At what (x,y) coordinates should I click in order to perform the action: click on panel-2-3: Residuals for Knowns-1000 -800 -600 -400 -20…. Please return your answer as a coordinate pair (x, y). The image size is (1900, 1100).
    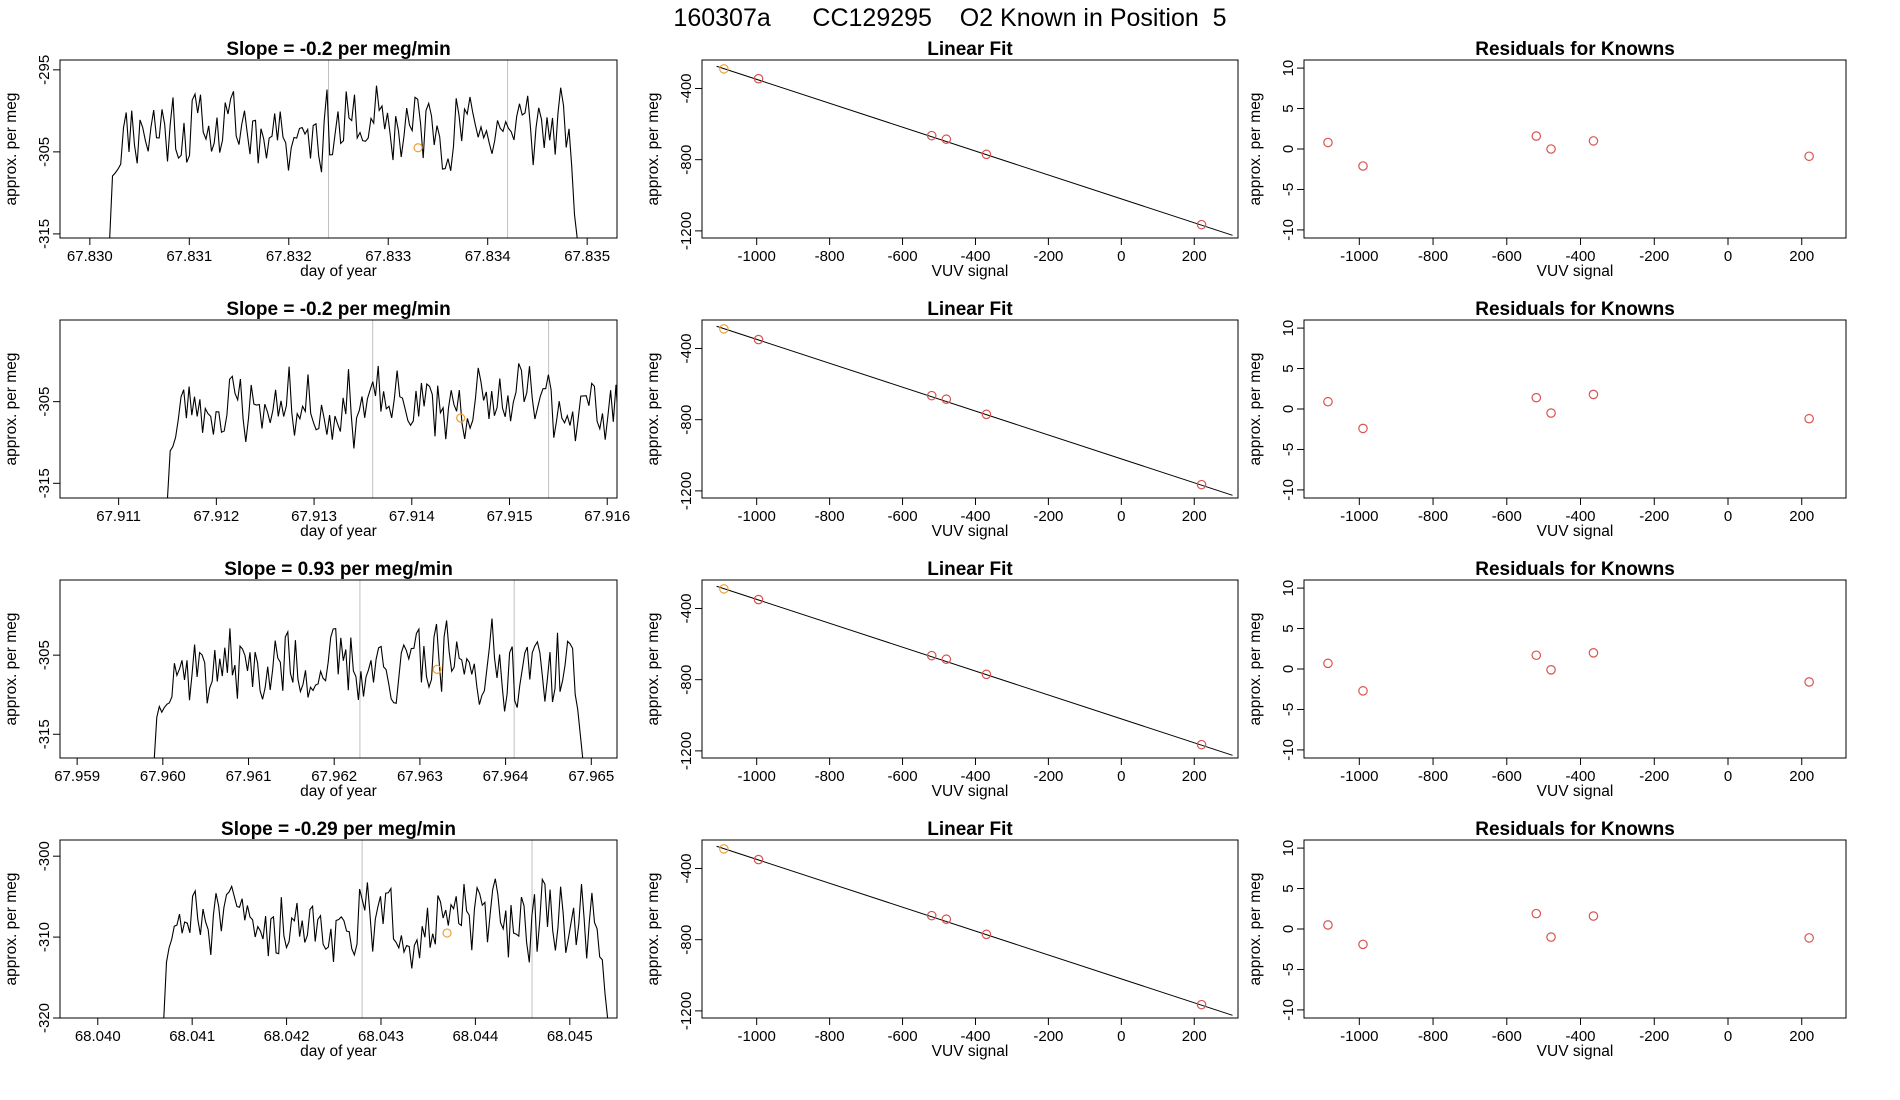
    Looking at the image, I should click on (1547, 419).